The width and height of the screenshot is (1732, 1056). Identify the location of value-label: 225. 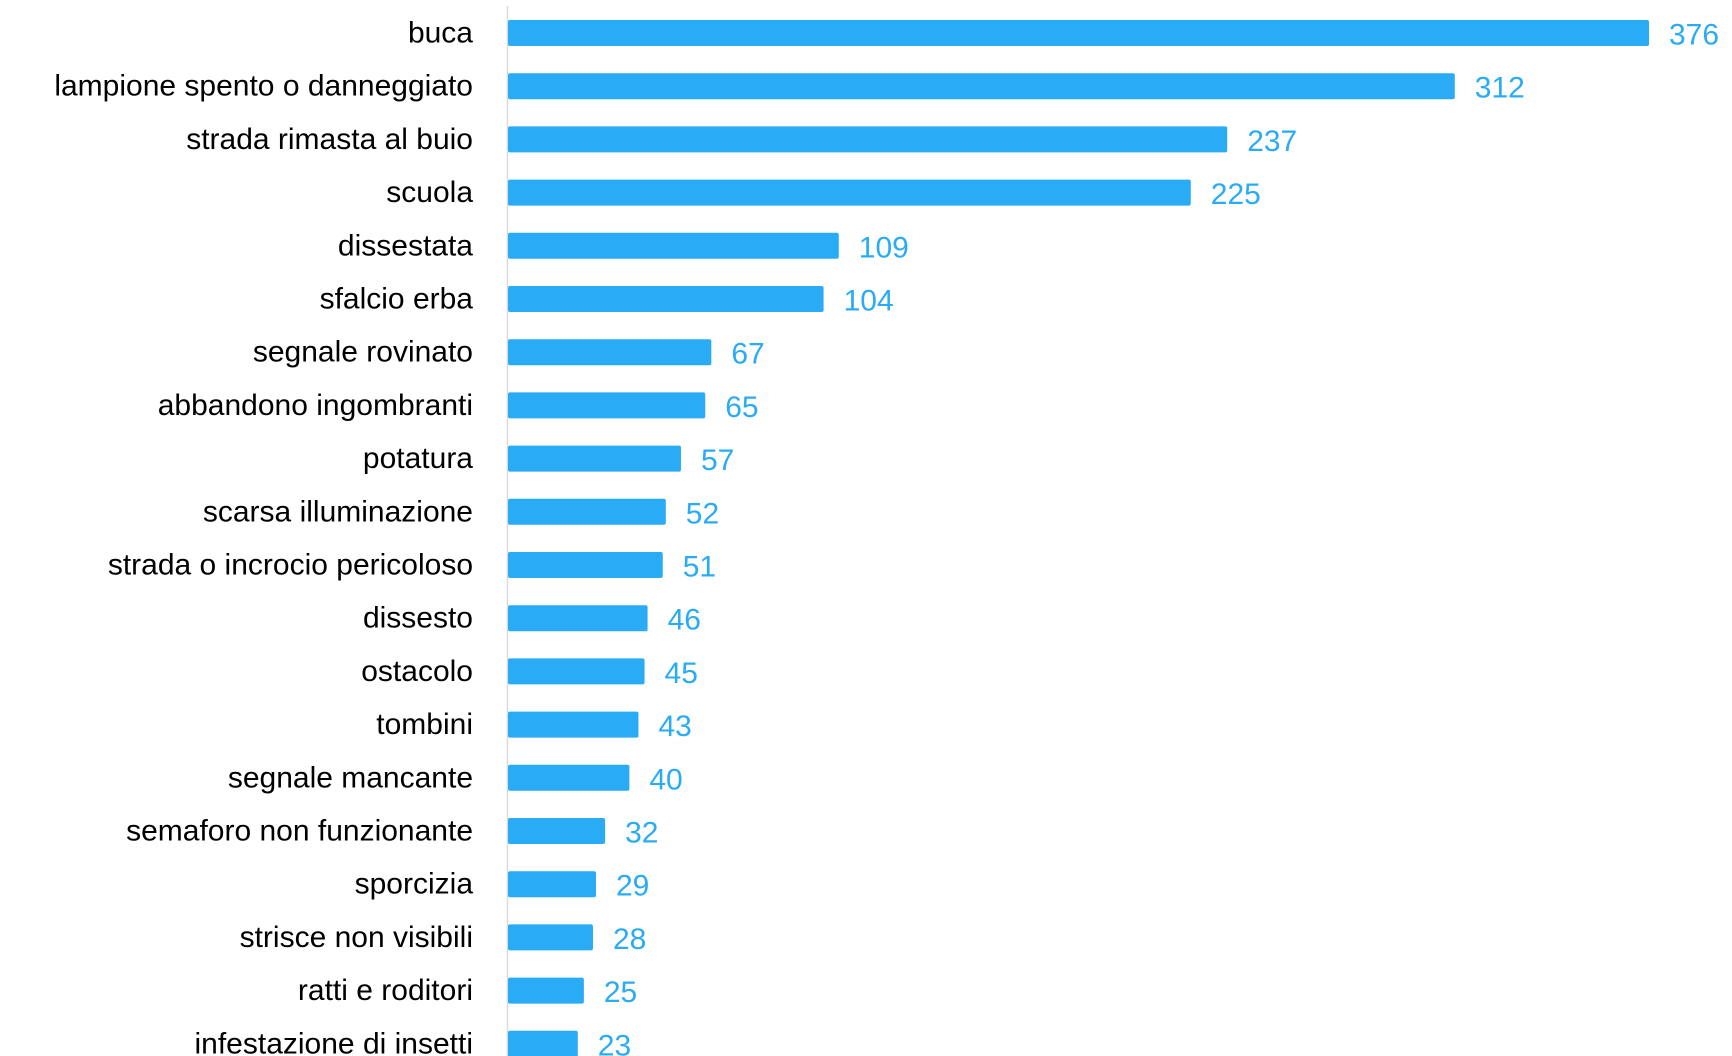
(1236, 194).